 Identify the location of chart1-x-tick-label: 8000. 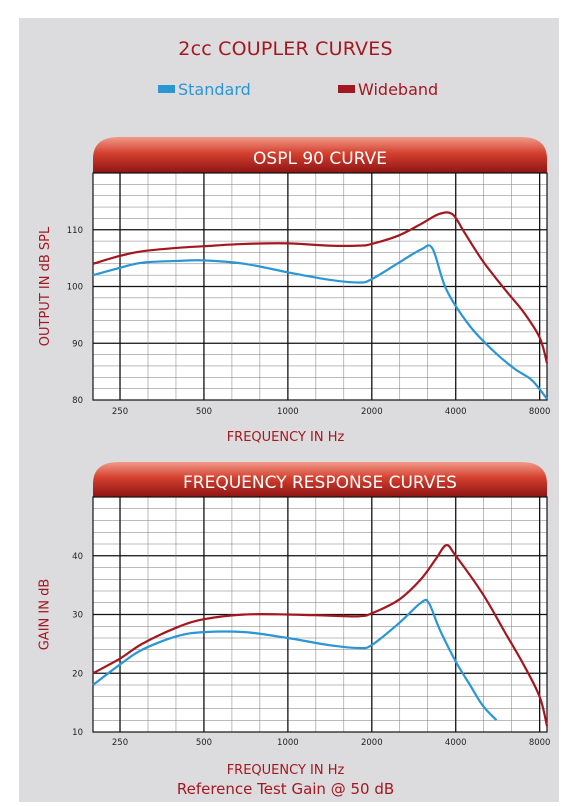
(540, 412).